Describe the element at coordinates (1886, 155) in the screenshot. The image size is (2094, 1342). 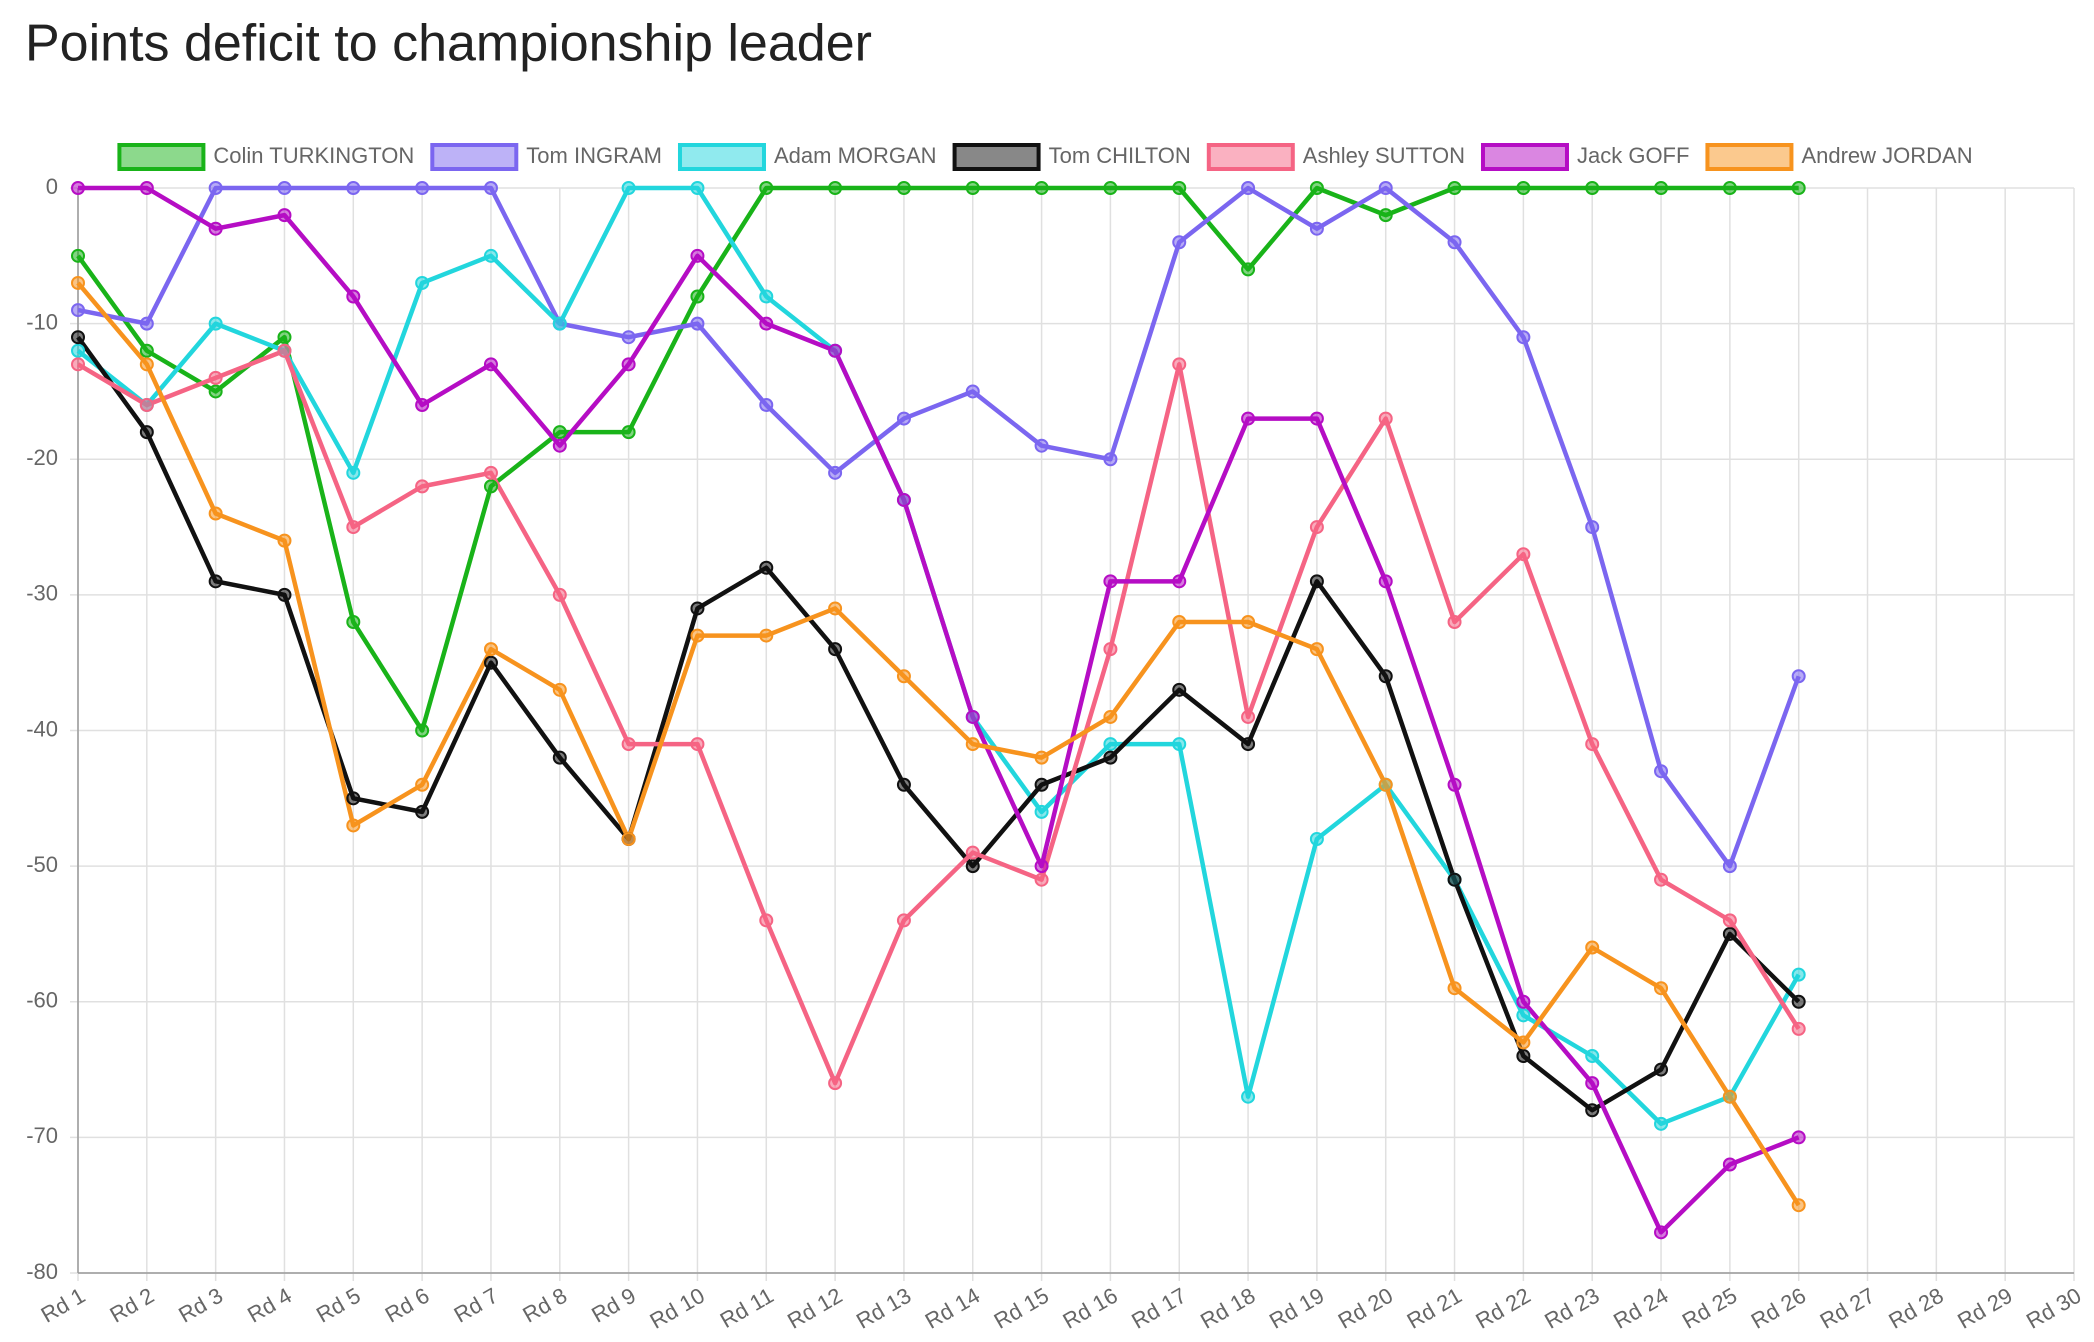
I see `legend-label: Andrew JORDAN` at that location.